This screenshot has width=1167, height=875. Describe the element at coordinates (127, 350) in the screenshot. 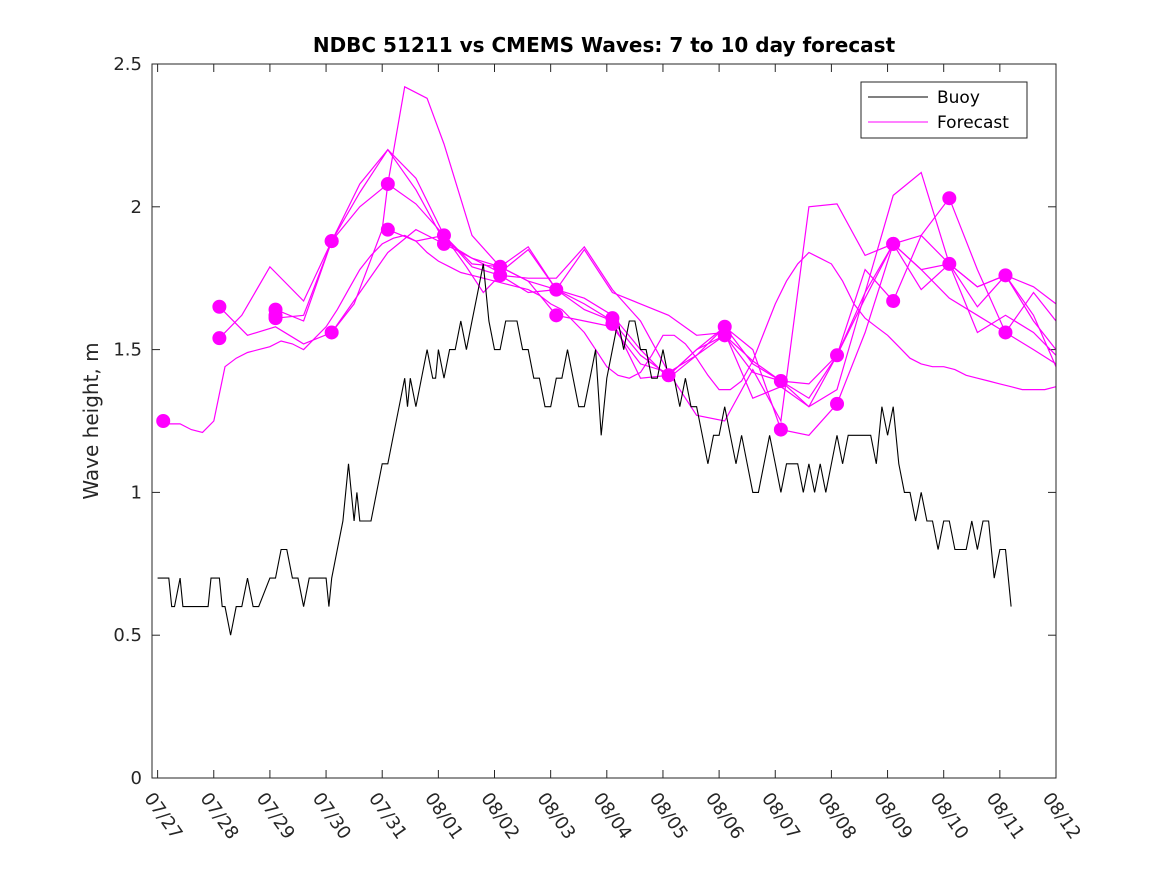

I see `y-tick-label: 1.5` at that location.